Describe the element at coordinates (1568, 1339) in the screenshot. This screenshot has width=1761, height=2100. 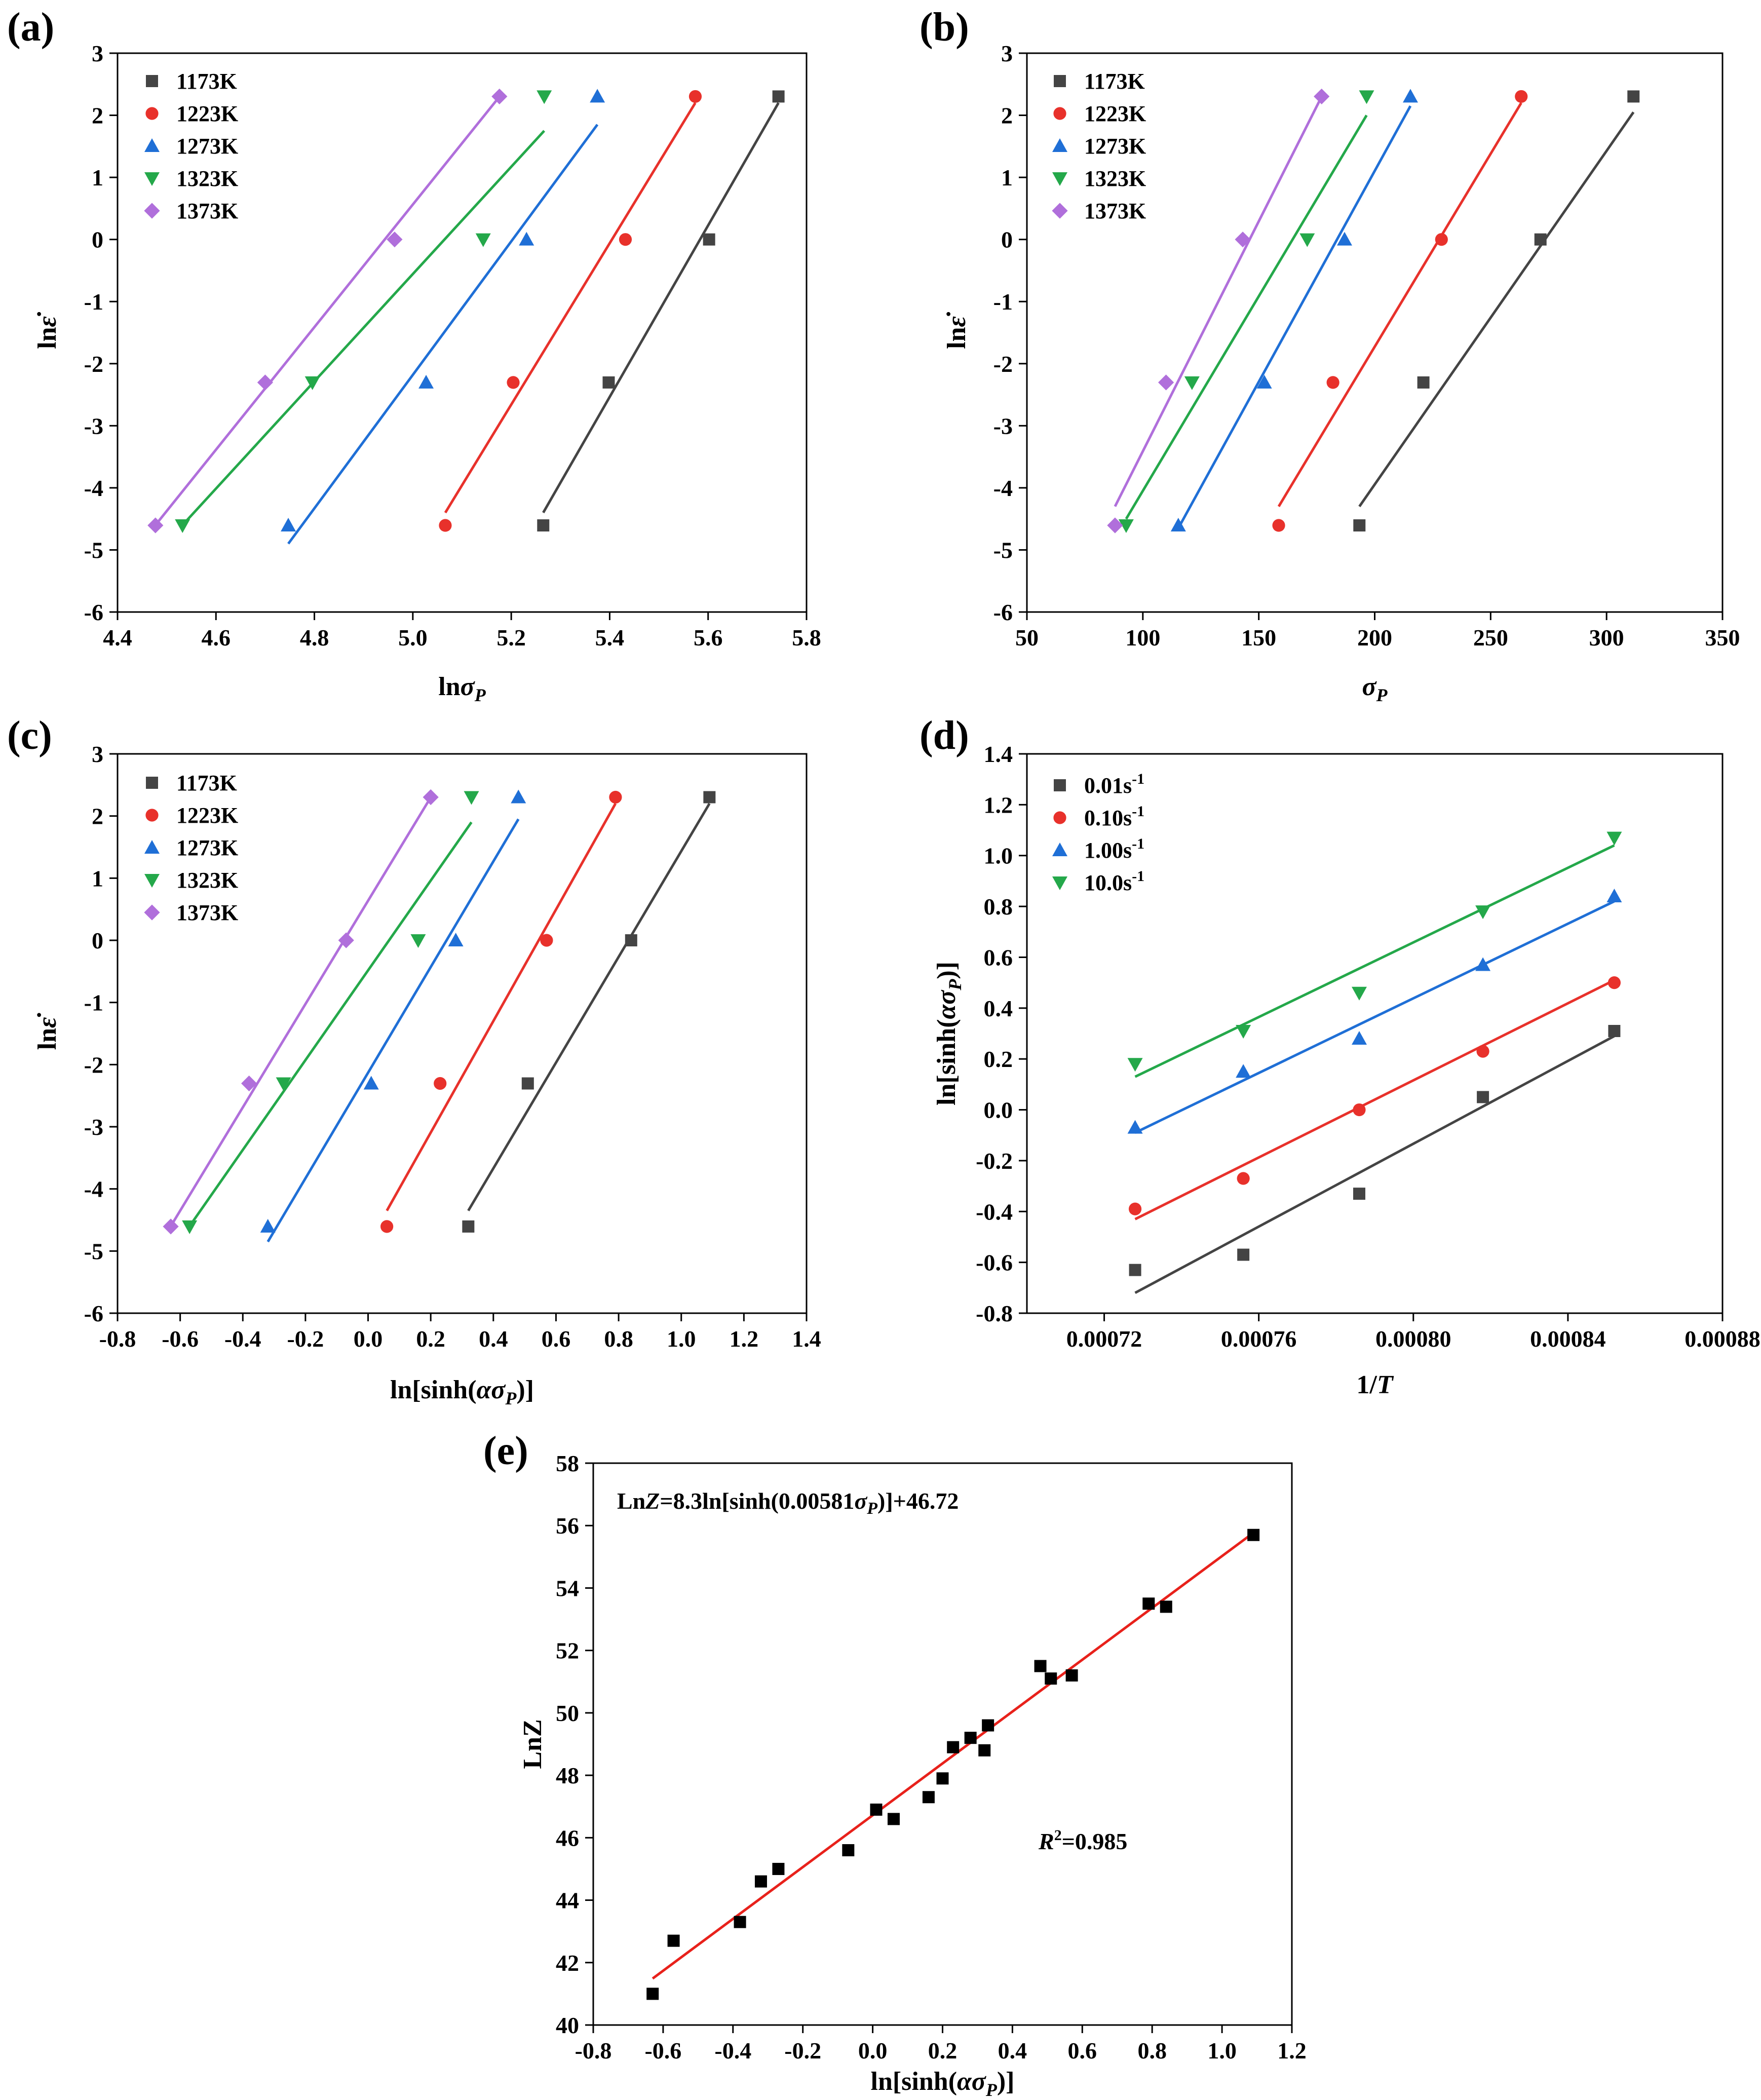
I see `x-tick-label: 0.00084` at that location.